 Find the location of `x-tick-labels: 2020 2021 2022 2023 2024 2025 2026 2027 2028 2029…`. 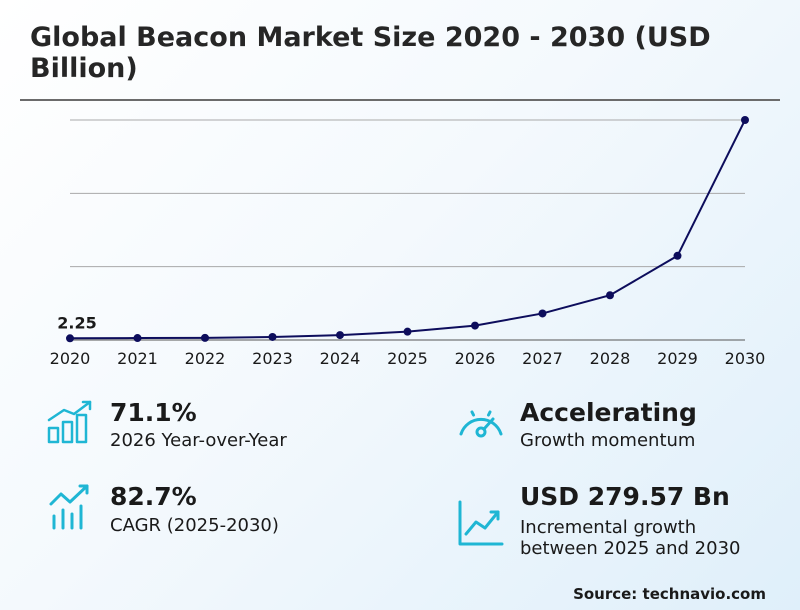

x-tick-labels: 2020 2021 2022 2023 2024 2025 2026 2027 2028 2029… is located at coordinates (408, 358).